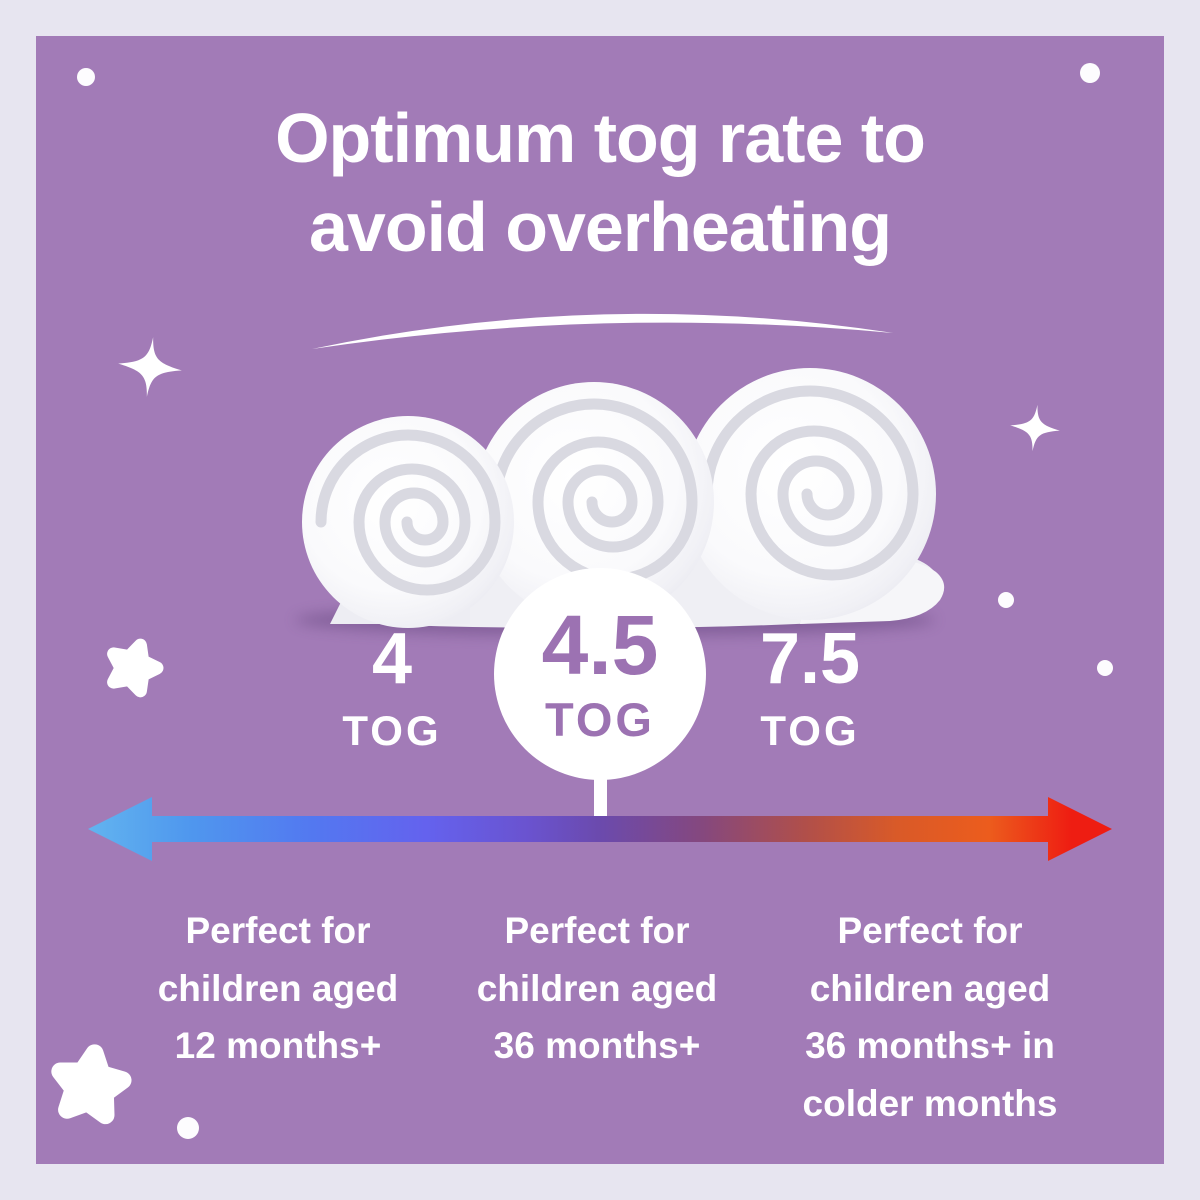  Describe the element at coordinates (602, 331) in the screenshot. I see `swoosh-underline` at that location.